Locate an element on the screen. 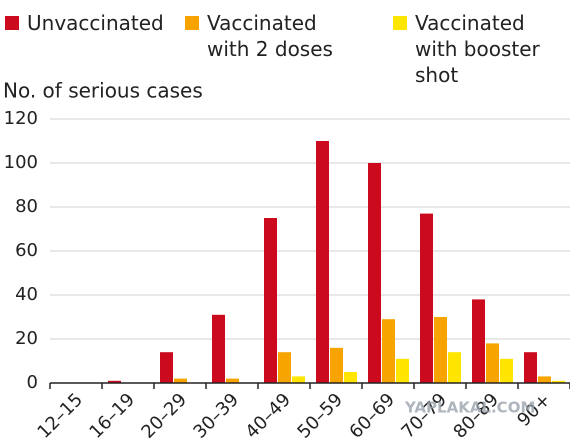 The image size is (570, 438). x-tick-label: 60–69 is located at coordinates (372, 413).